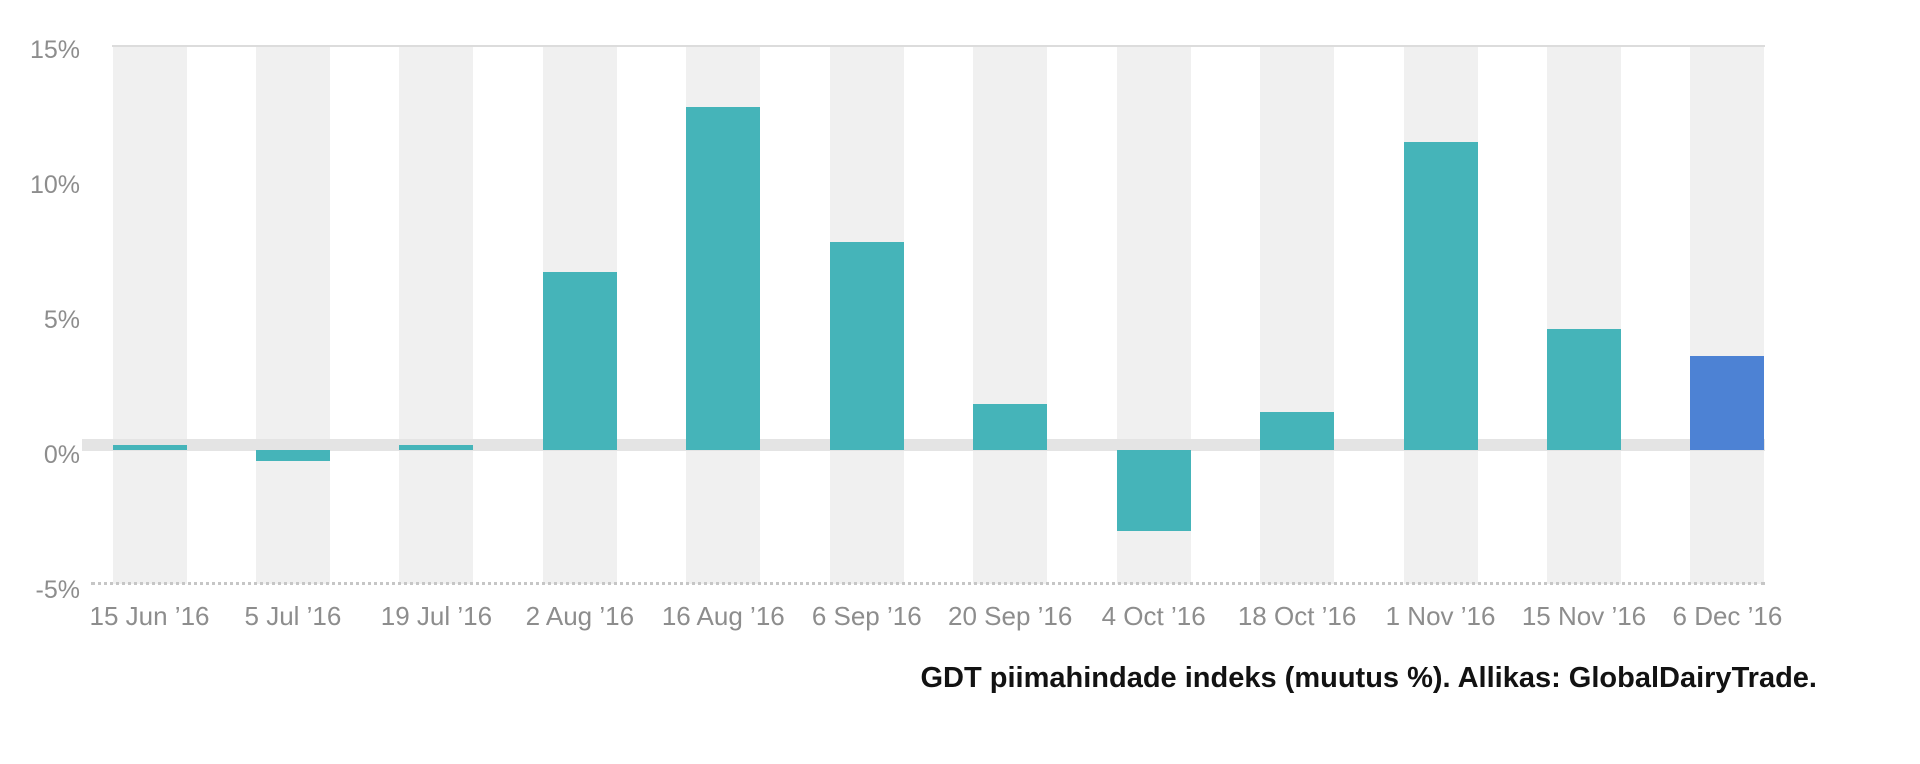  I want to click on x-tick-label: 2 Aug ’16, so click(580, 616).